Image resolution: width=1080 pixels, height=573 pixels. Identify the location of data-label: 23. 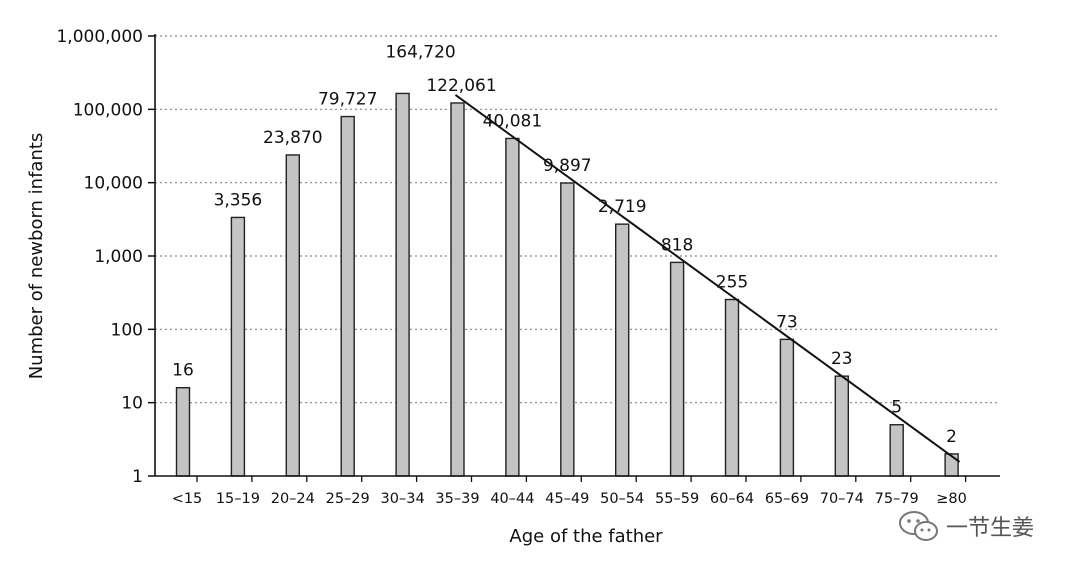
(842, 359).